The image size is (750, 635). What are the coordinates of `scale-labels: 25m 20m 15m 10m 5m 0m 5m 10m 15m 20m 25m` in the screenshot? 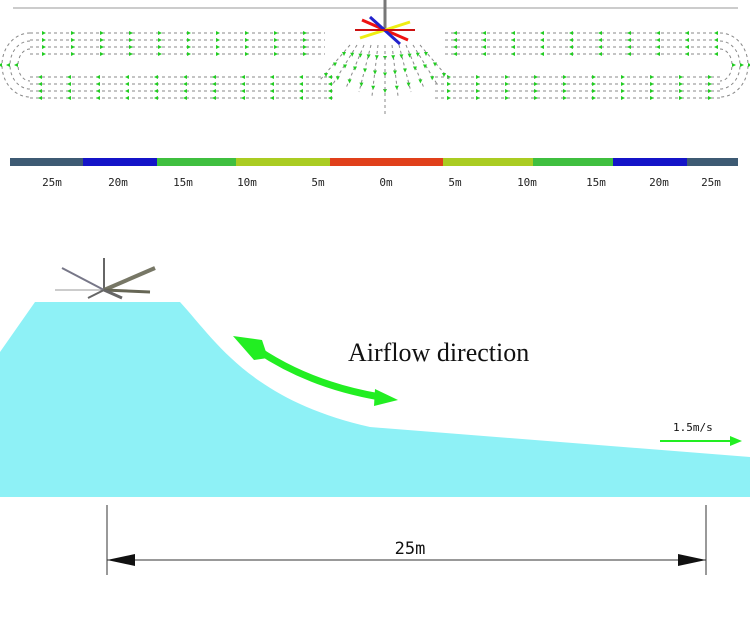 It's located at (381, 182).